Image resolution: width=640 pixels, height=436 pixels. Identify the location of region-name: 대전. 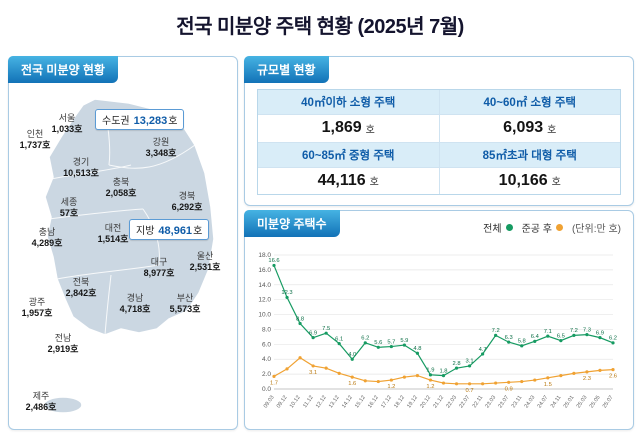
(113, 228).